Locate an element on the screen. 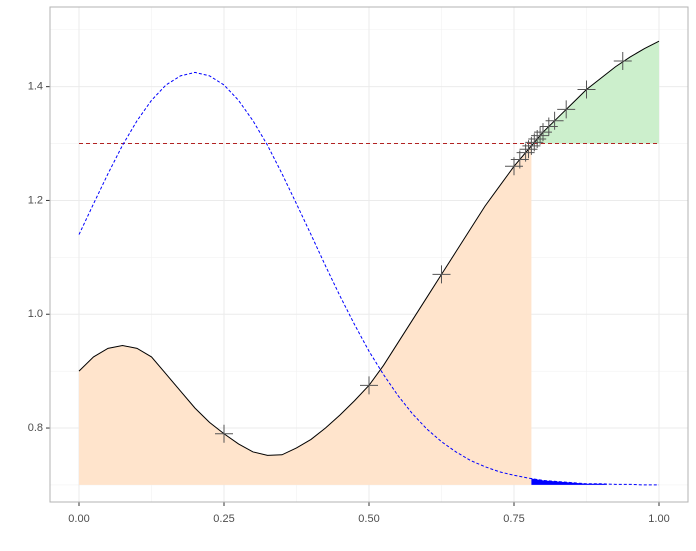 Image resolution: width=696 pixels, height=551 pixels. x-tick-label: 0.00 is located at coordinates (78, 519).